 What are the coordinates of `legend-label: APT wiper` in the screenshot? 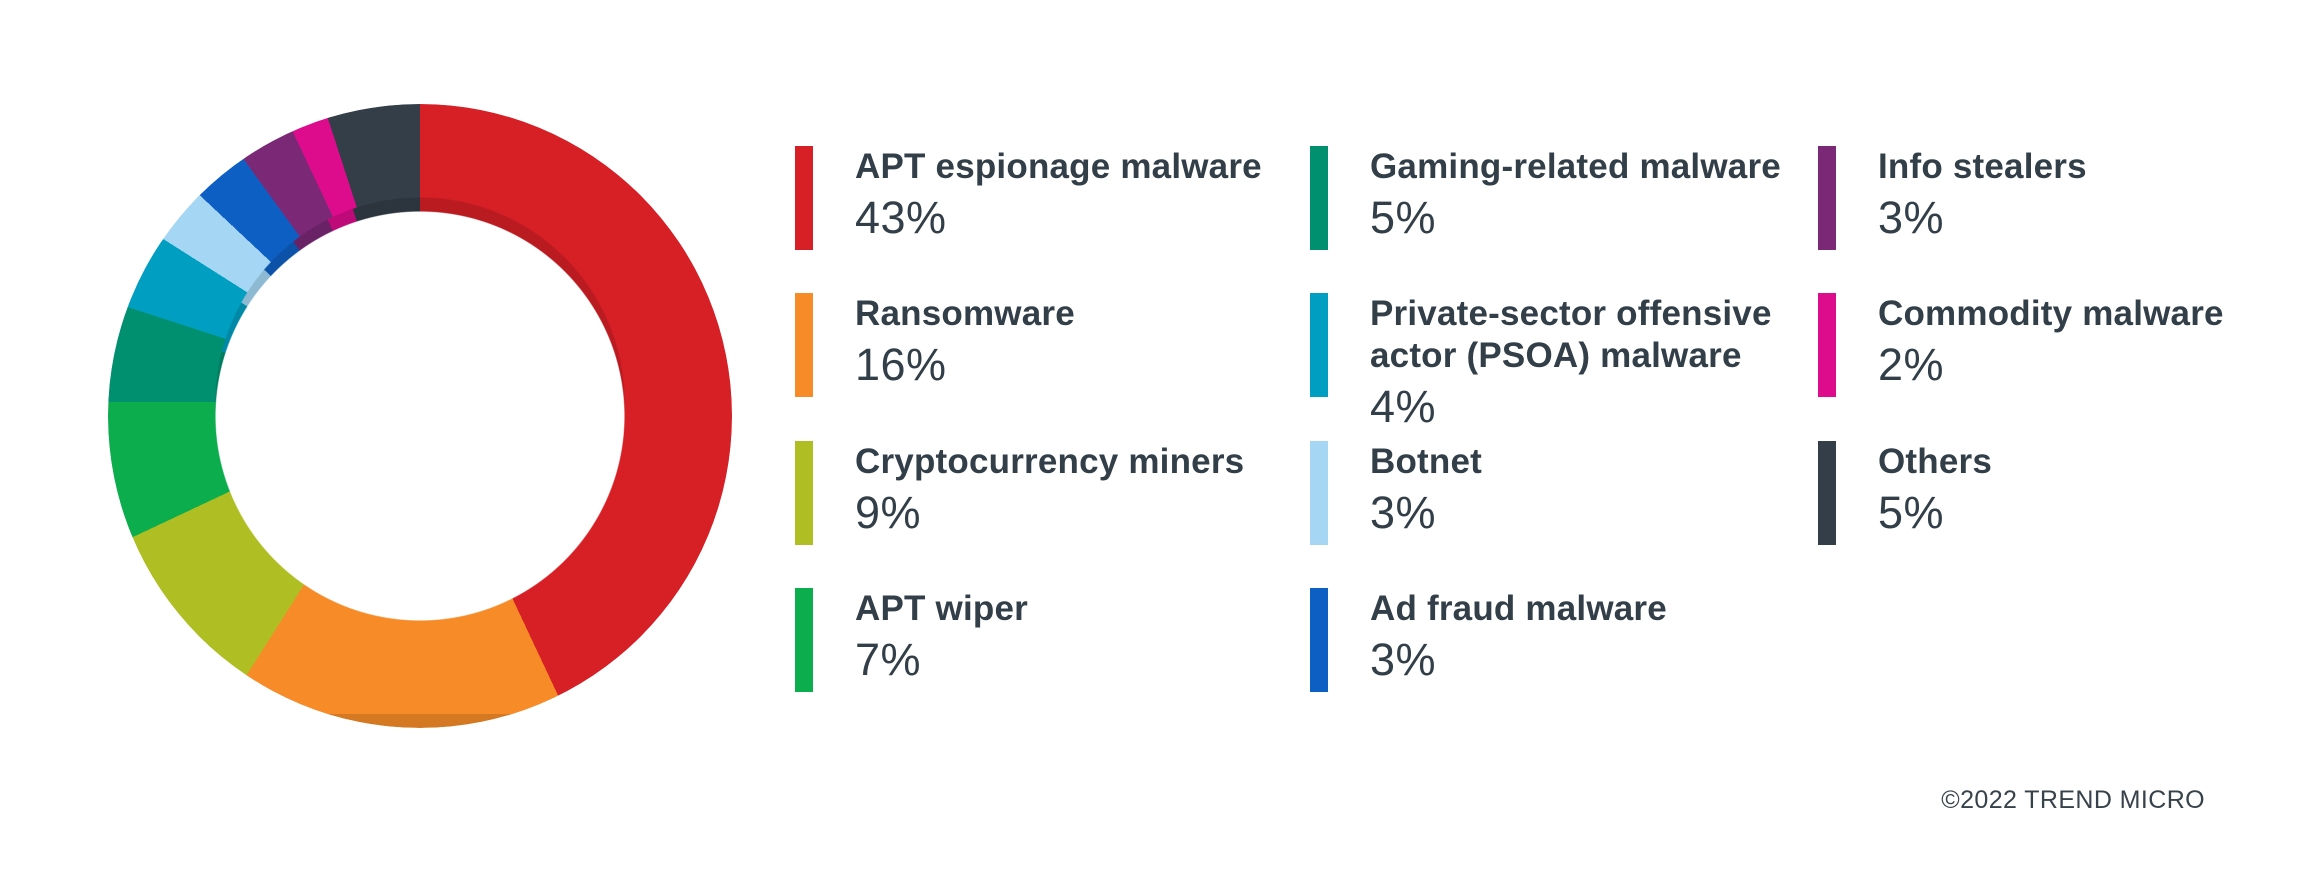 It's located at (941, 608).